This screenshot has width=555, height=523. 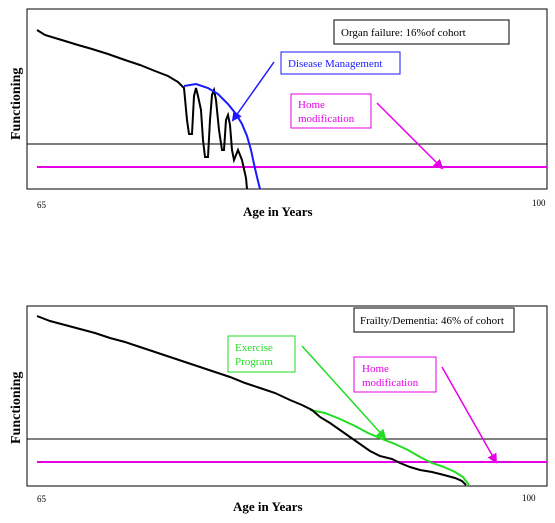 I want to click on bottom-exercise-program-box, so click(x=261, y=354).